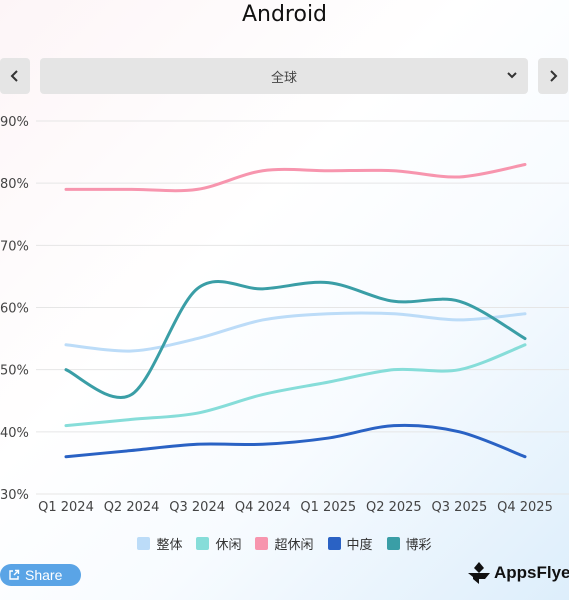 The height and width of the screenshot is (600, 569). I want to click on share-label: Share, so click(44, 575).